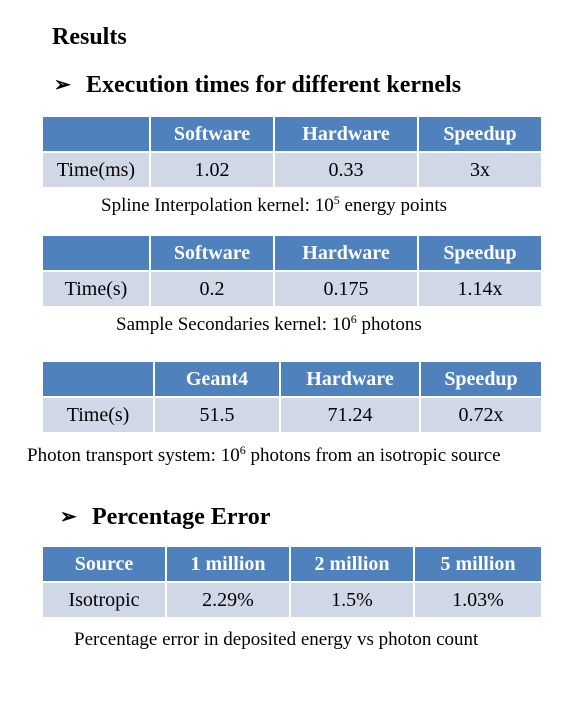 The width and height of the screenshot is (581, 707). What do you see at coordinates (89, 37) in the screenshot?
I see `page-title: Results` at bounding box center [89, 37].